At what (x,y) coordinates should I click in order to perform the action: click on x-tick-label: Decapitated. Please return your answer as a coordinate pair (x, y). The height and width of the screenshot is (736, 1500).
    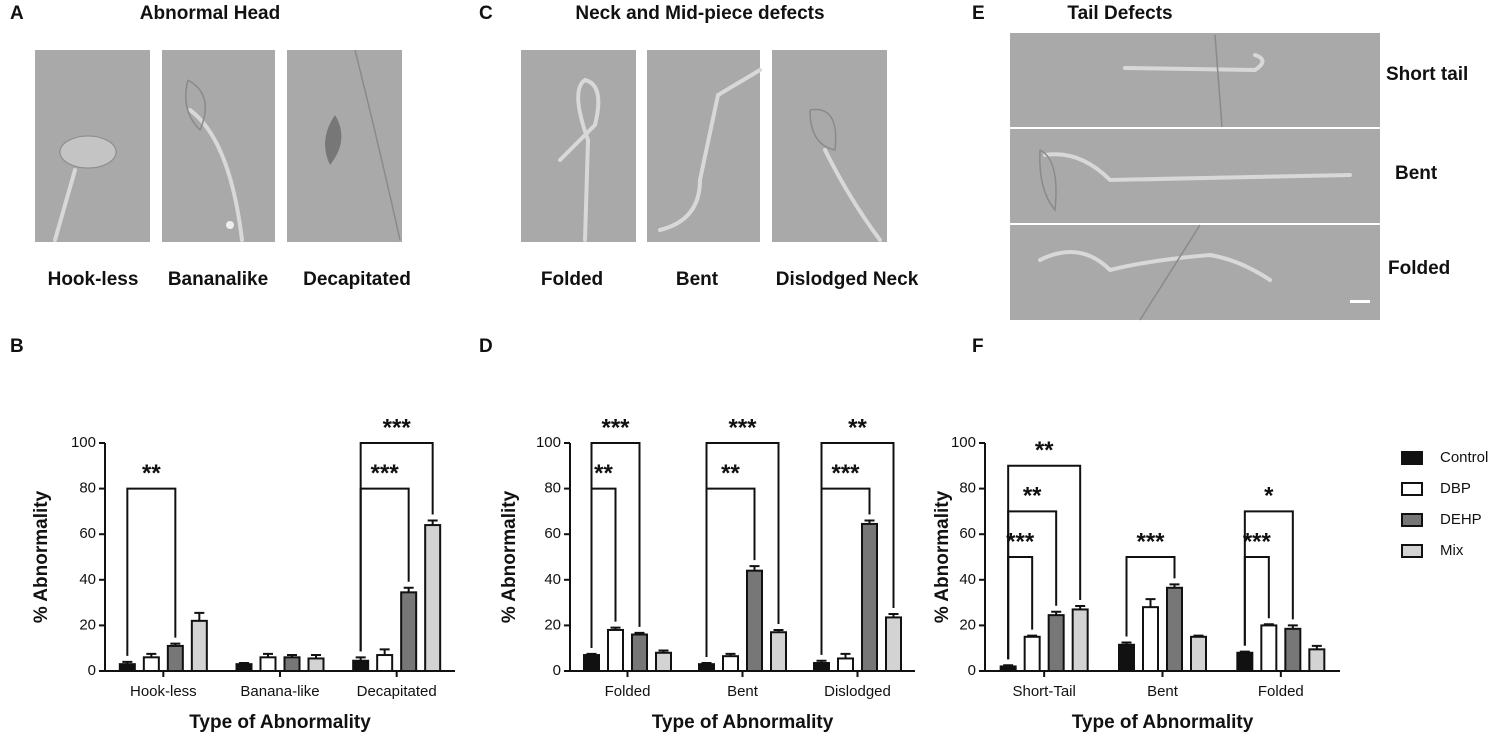
    Looking at the image, I should click on (397, 691).